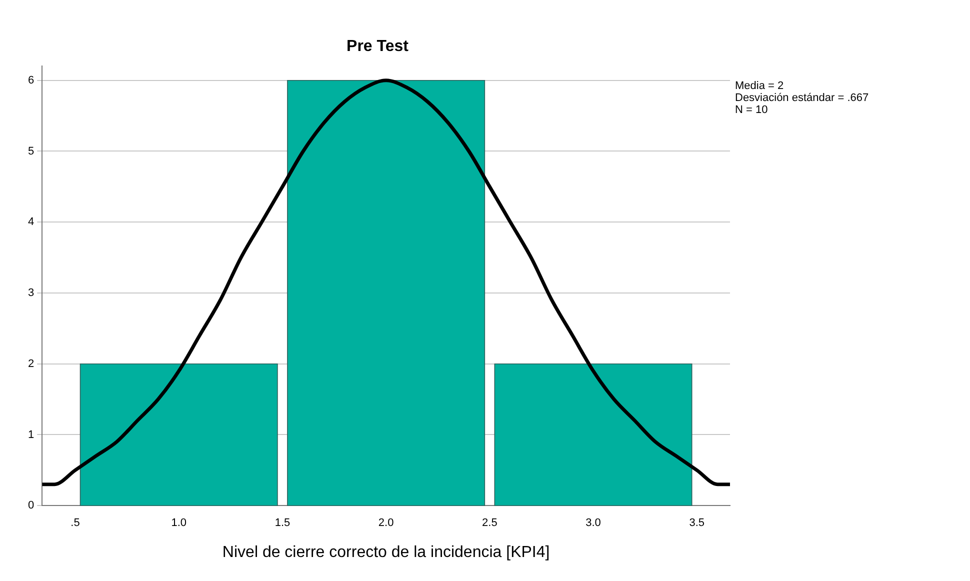 The width and height of the screenshot is (970, 581). I want to click on x-tick-label: 3.0, so click(593, 523).